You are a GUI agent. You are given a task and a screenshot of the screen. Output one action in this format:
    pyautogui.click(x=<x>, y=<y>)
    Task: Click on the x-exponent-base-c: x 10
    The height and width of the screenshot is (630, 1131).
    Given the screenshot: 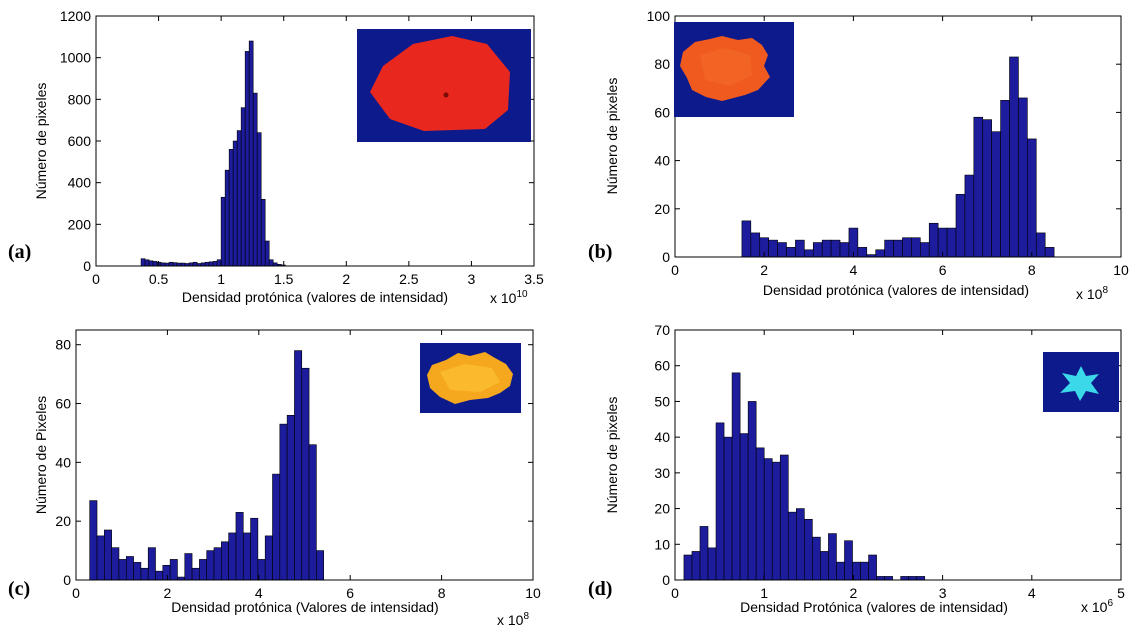 What is the action you would take?
    pyautogui.click(x=510, y=620)
    